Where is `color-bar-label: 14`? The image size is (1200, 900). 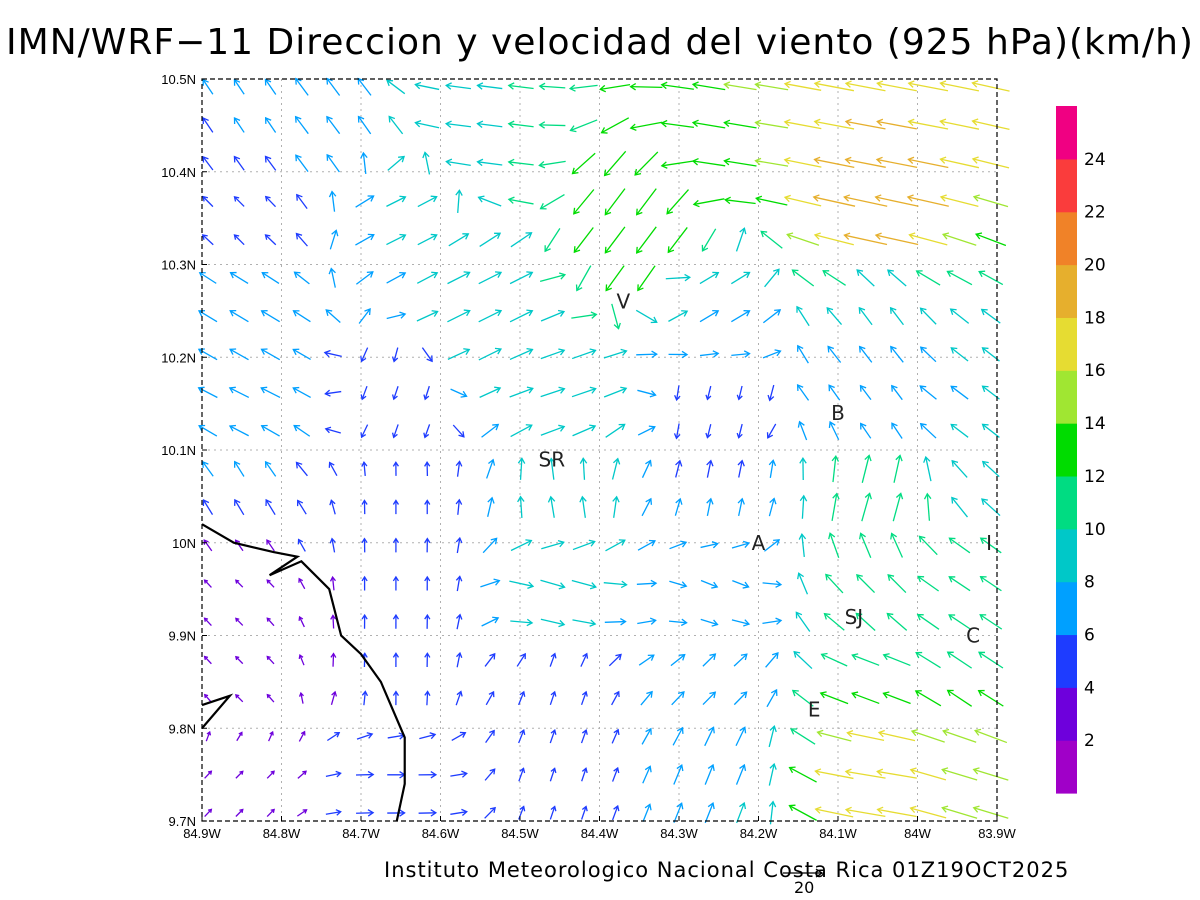 color-bar-label: 14 is located at coordinates (1095, 424).